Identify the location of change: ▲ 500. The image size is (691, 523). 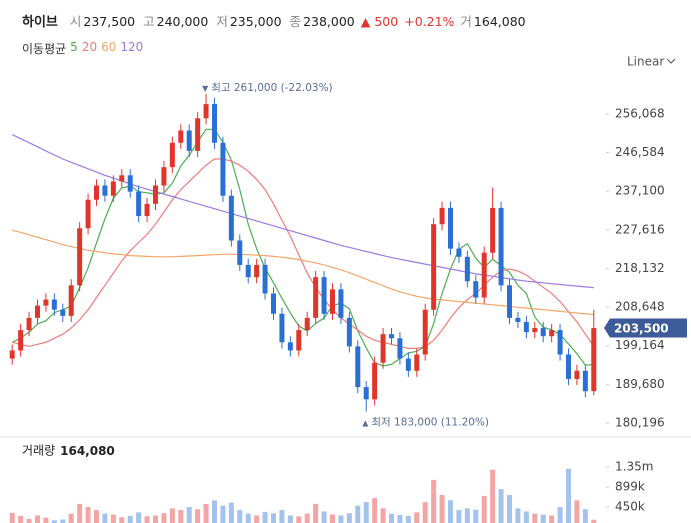
(379, 21).